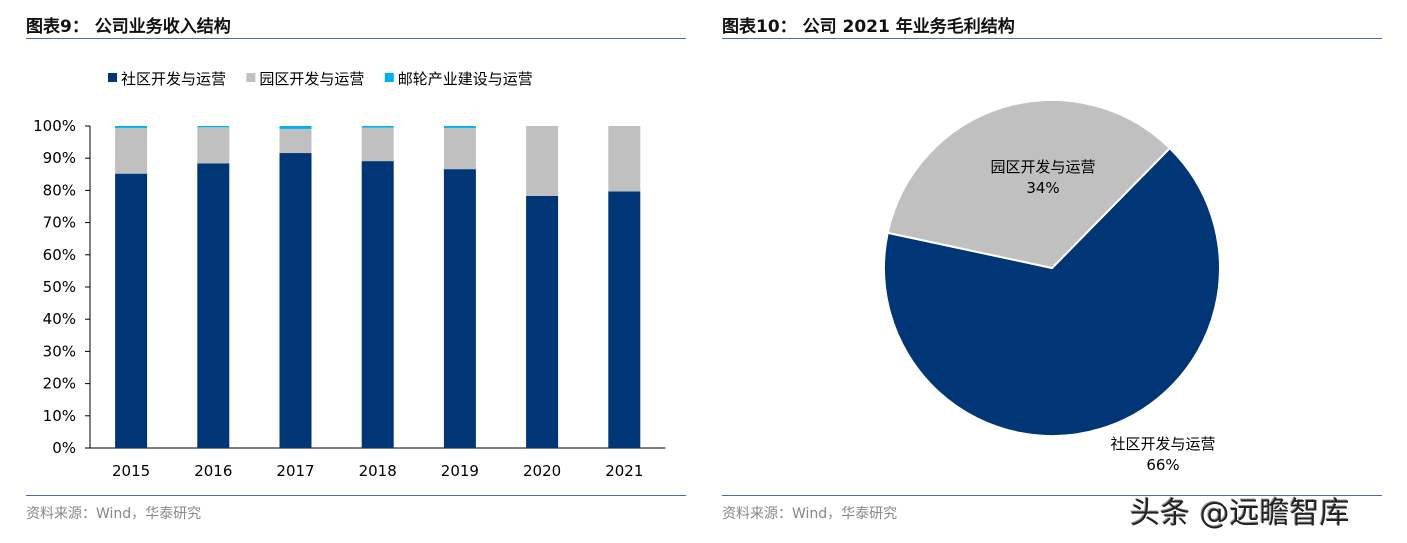 The width and height of the screenshot is (1407, 543). Describe the element at coordinates (810, 514) in the screenshot. I see `right-source: 资料来源：Wind，华泰研究` at that location.